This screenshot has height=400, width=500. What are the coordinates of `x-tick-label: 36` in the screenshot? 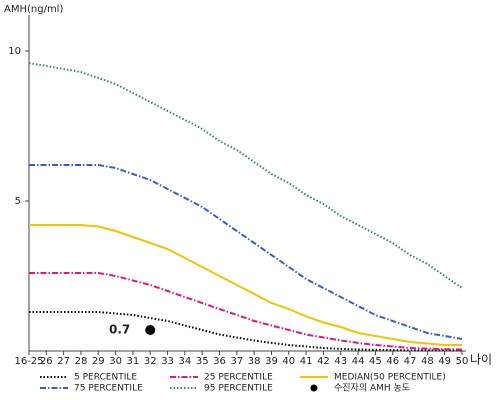 It's located at (219, 361).